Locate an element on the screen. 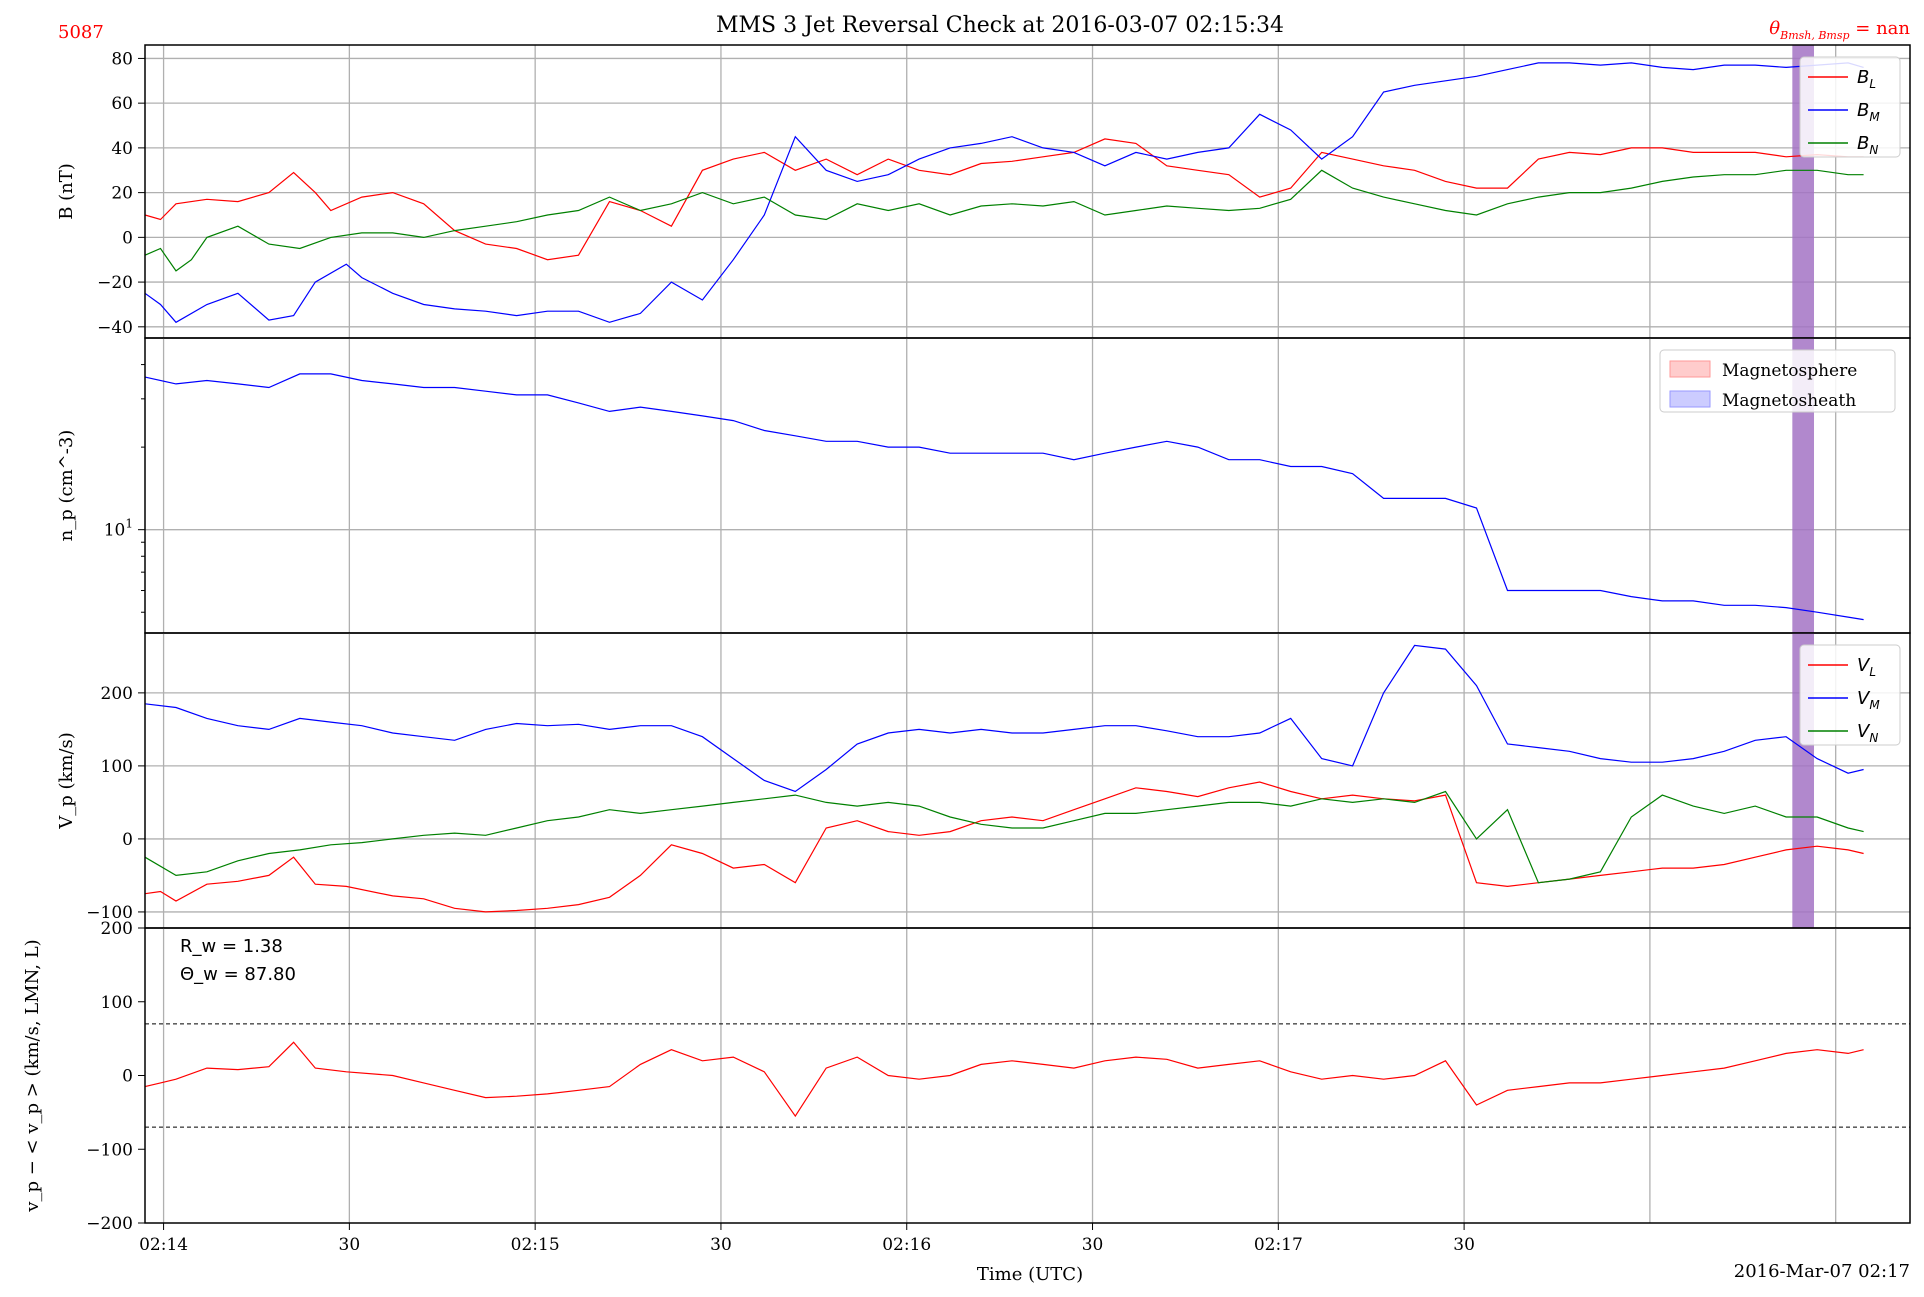 The image size is (1924, 1297). y-axis-label: V_p (km/s) is located at coordinates (66, 781).